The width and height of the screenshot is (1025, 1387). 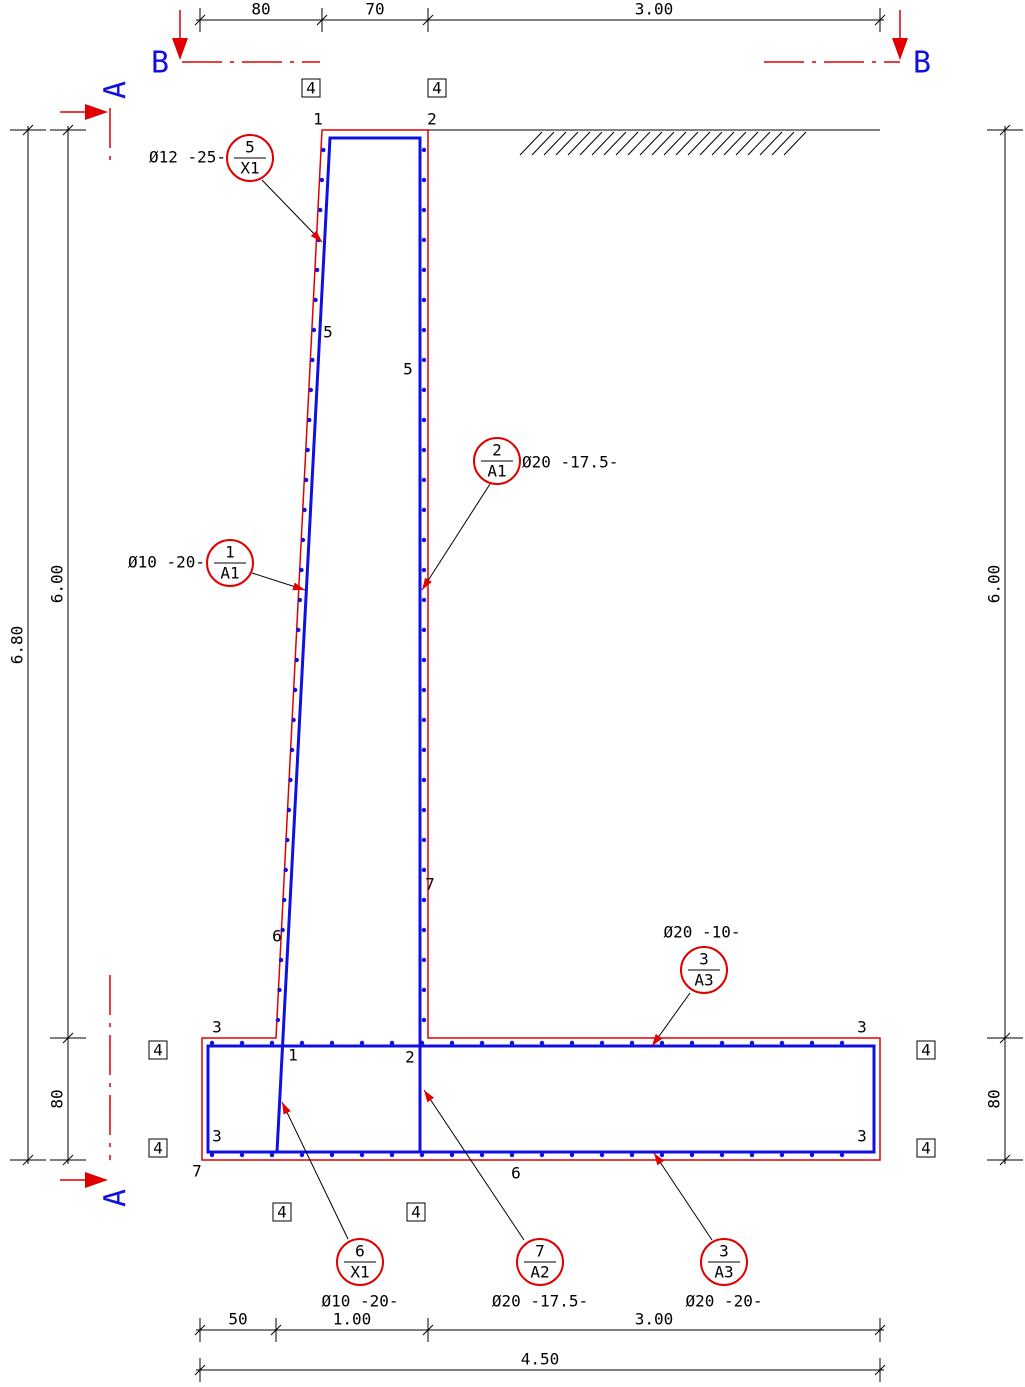 What do you see at coordinates (701, 932) in the screenshot?
I see `callout-spec: Ø20 -10-` at bounding box center [701, 932].